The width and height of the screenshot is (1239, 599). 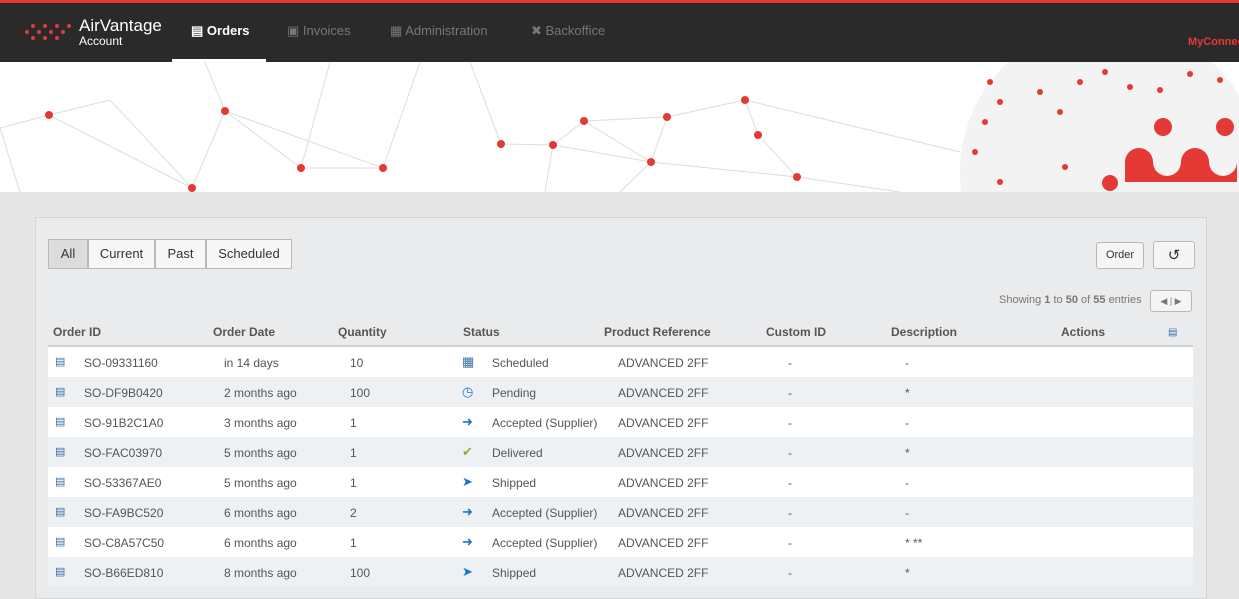 I want to click on filter-button: Scheduled, so click(x=249, y=254).